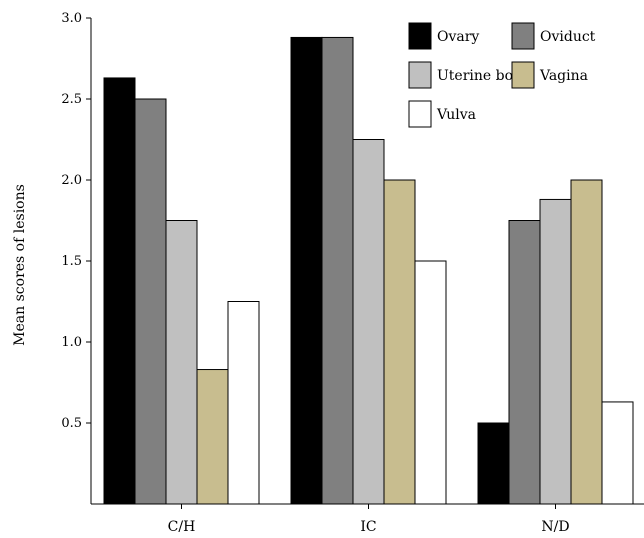 The width and height of the screenshot is (644, 538). Describe the element at coordinates (430, 382) in the screenshot. I see `bar-vulva-ic` at that location.